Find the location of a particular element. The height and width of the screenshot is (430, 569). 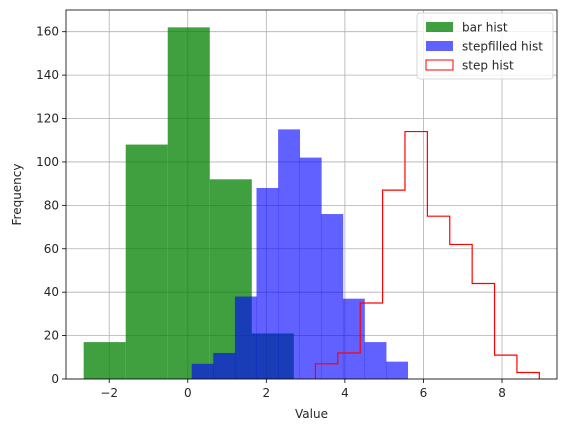

y-axis-label: Frequency is located at coordinates (17, 195).